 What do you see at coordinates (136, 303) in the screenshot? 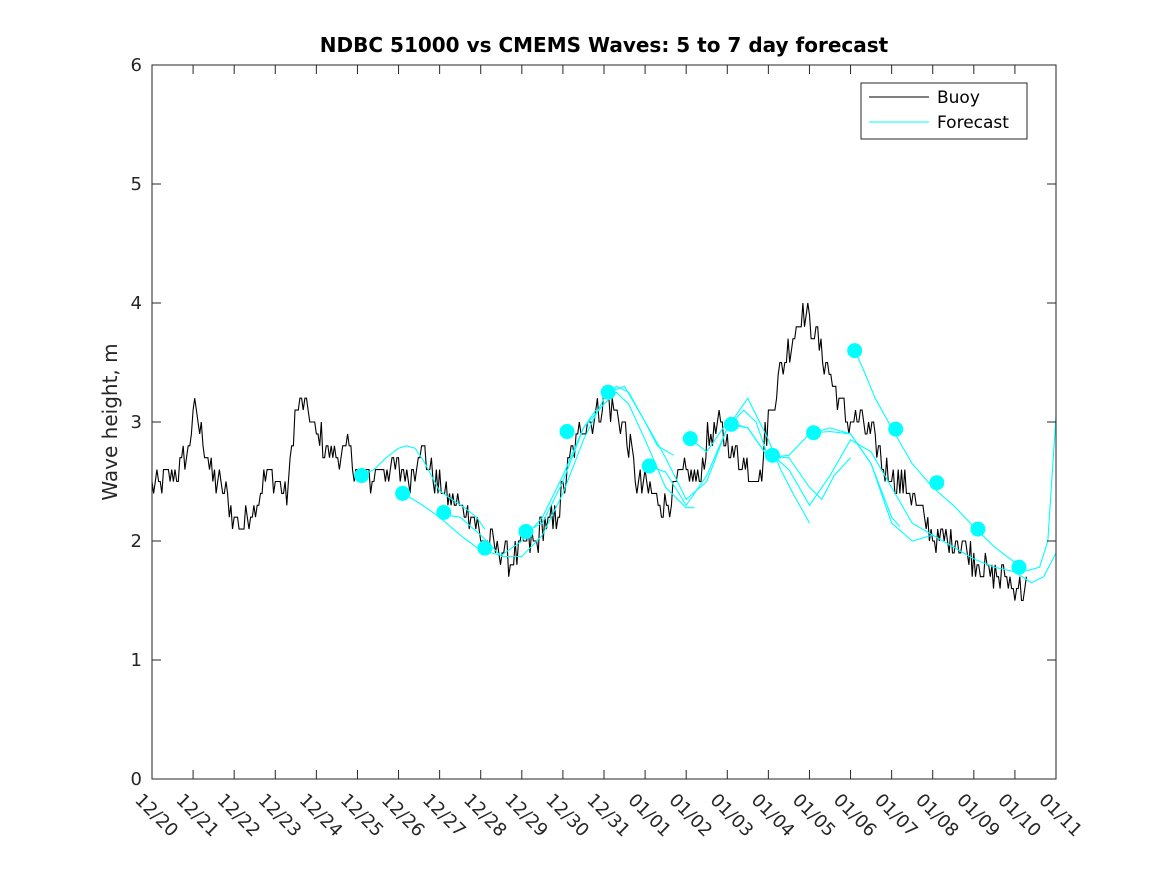
I see `y-tick-label: 4` at bounding box center [136, 303].